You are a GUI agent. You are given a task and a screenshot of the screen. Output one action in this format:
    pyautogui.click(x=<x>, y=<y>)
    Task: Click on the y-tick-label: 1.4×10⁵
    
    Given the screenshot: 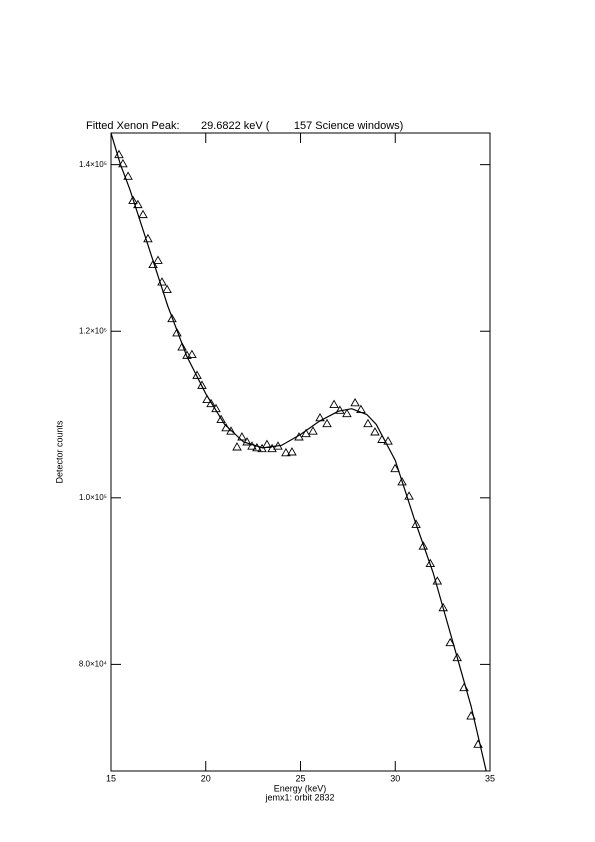 What is the action you would take?
    pyautogui.click(x=93, y=164)
    